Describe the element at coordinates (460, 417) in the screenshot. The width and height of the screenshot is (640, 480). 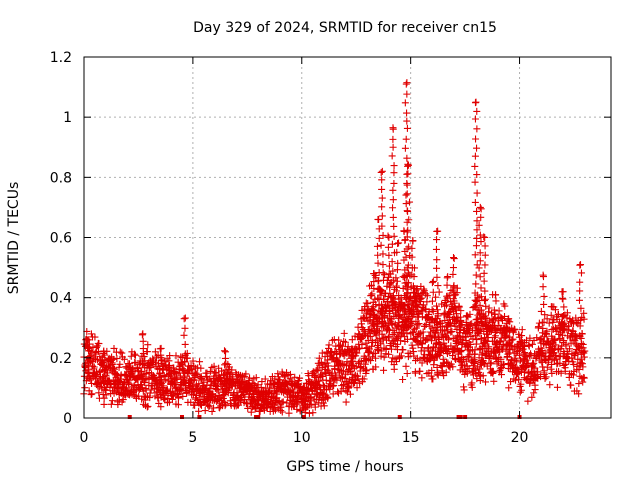
I see `zero-data-point` at that location.